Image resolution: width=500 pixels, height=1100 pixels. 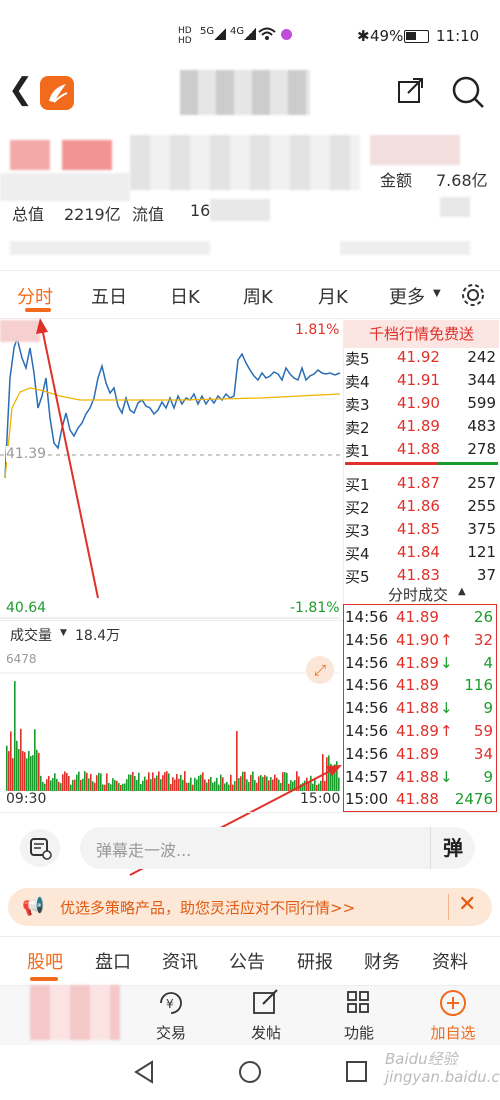 I want to click on trade-arrow: ↓, so click(x=446, y=708).